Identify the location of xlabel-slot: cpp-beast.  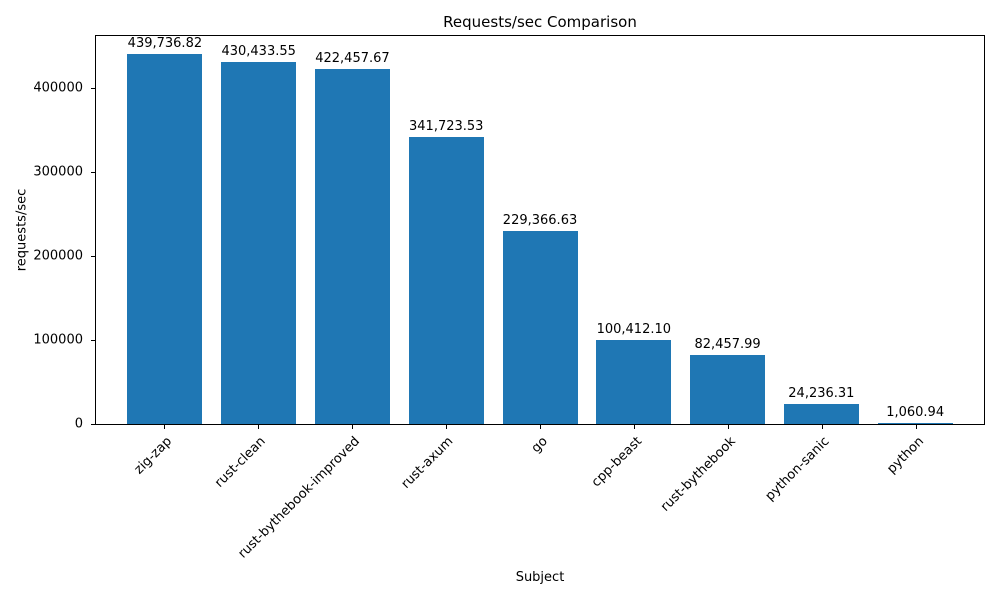
(634, 500).